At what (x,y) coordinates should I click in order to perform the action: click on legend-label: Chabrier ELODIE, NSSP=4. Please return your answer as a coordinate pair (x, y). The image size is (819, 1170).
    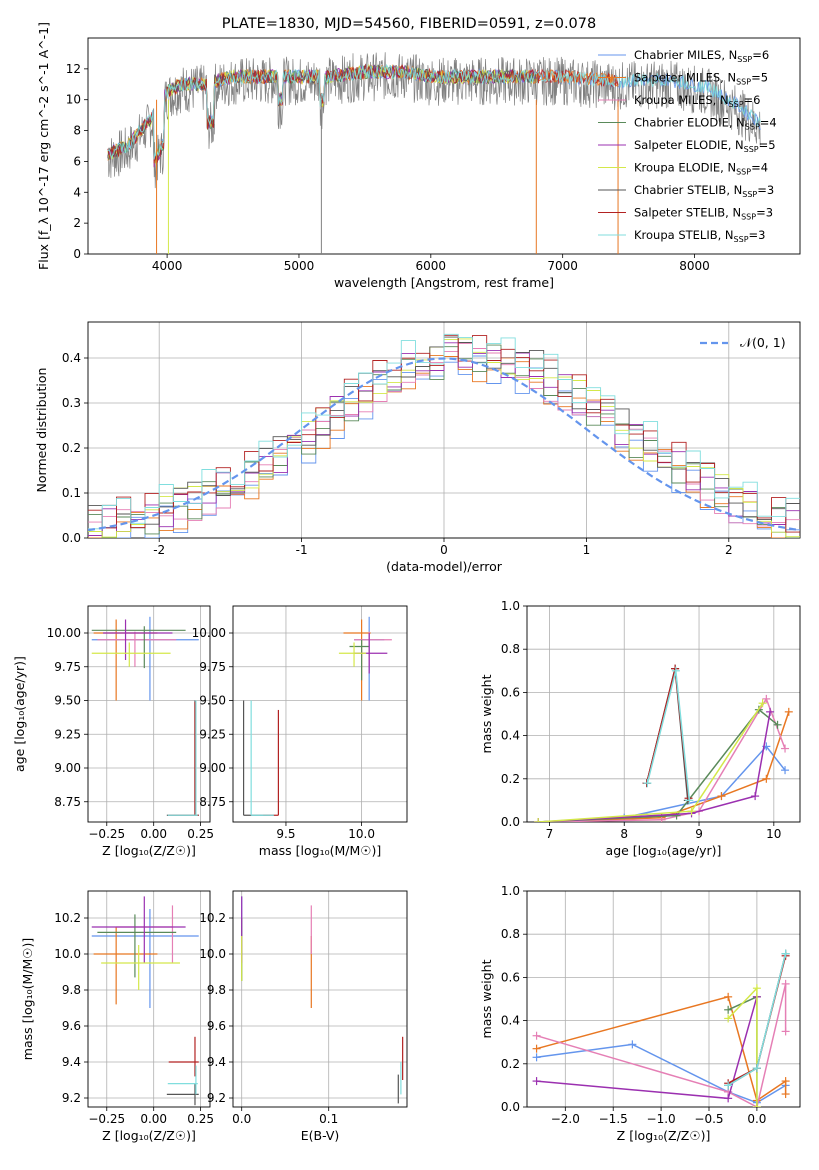
    Looking at the image, I should click on (705, 124).